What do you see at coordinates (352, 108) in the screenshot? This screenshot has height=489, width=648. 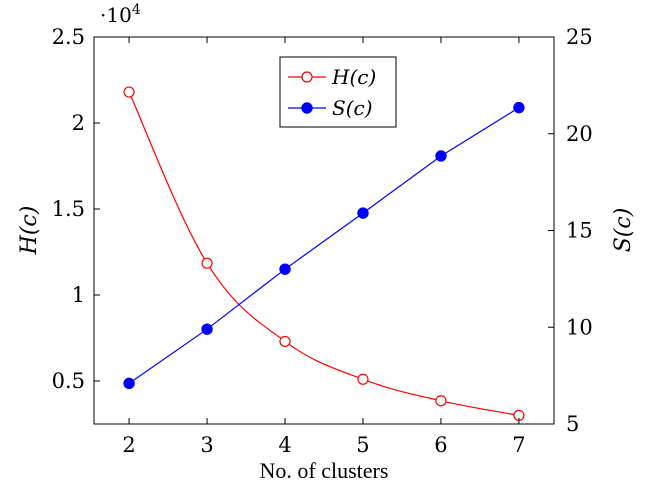 I see `legend-label-s: S(c)` at bounding box center [352, 108].